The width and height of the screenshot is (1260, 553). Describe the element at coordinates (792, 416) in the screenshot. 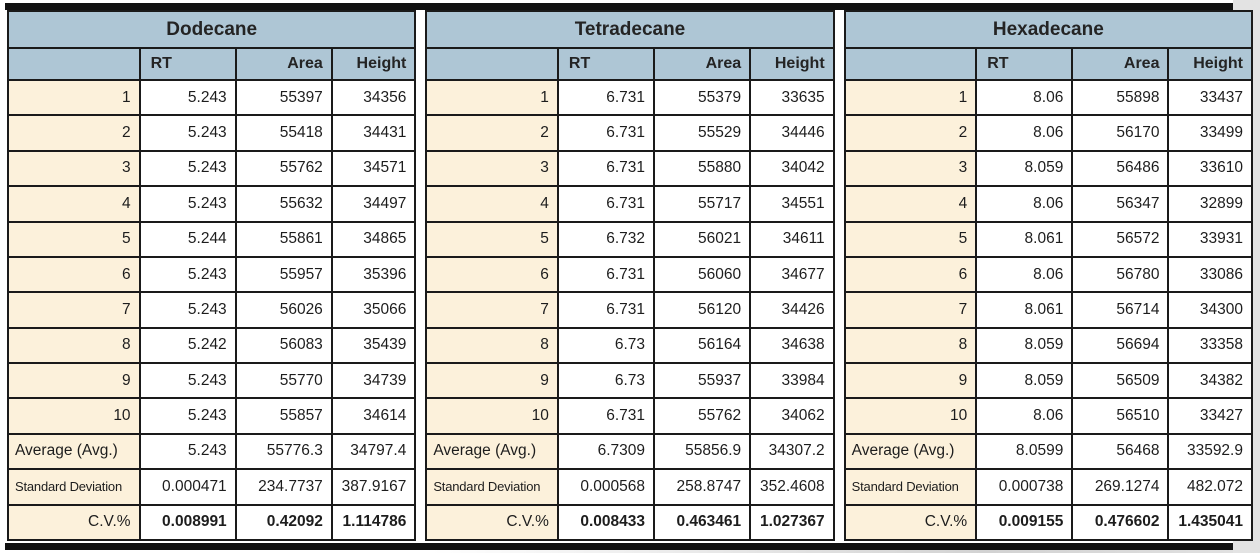

I see `height-value: 34062` at that location.